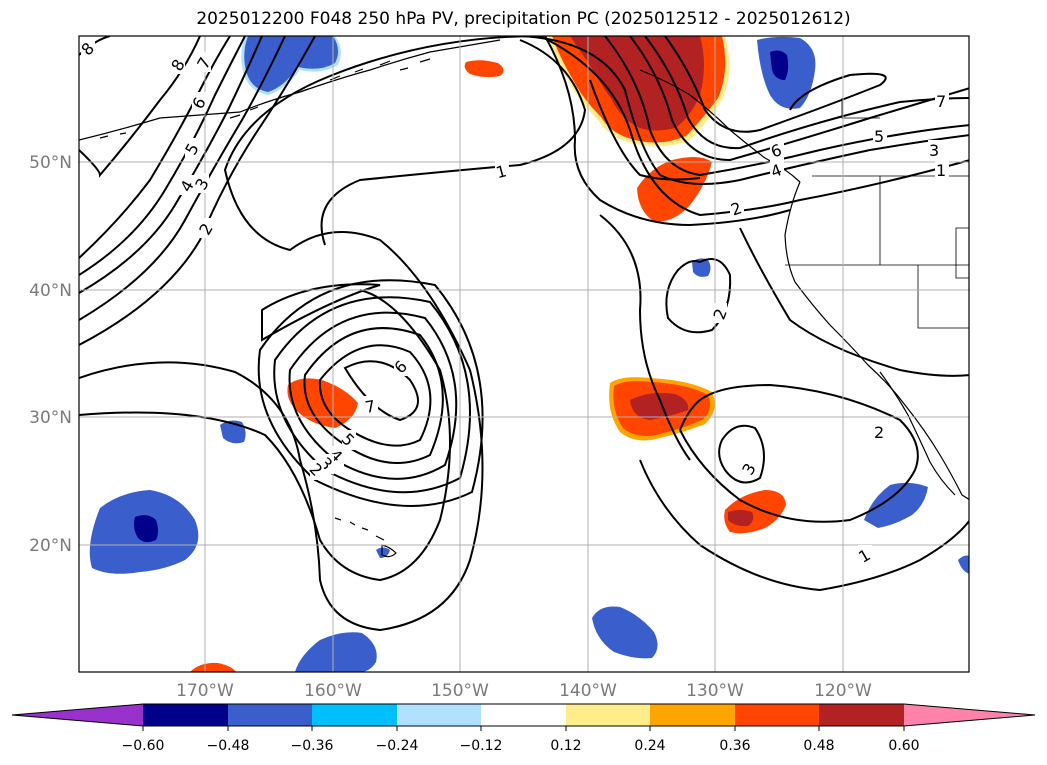 This screenshot has height=765, width=1047. Describe the element at coordinates (917, 433) in the screenshot. I see `baja-coastline` at that location.